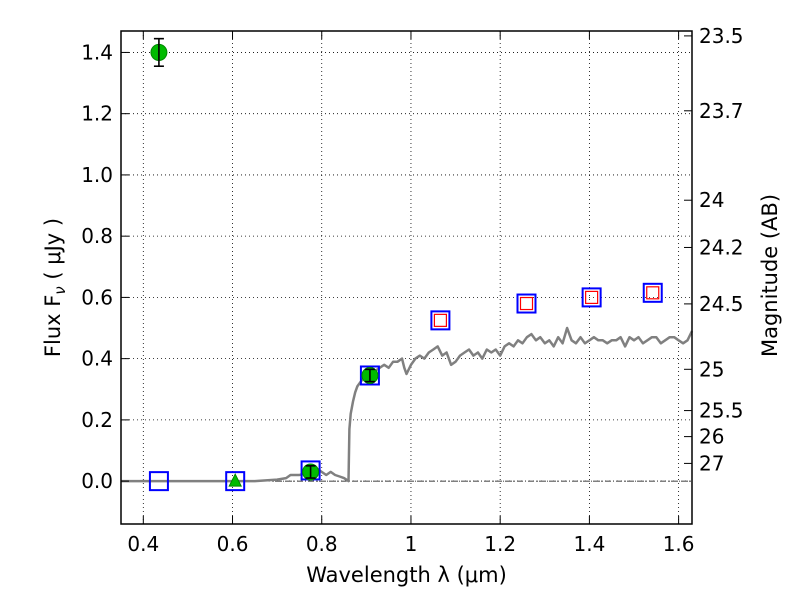 This screenshot has width=800, height=600. I want to click on x-tick-label: 1, so click(411, 544).